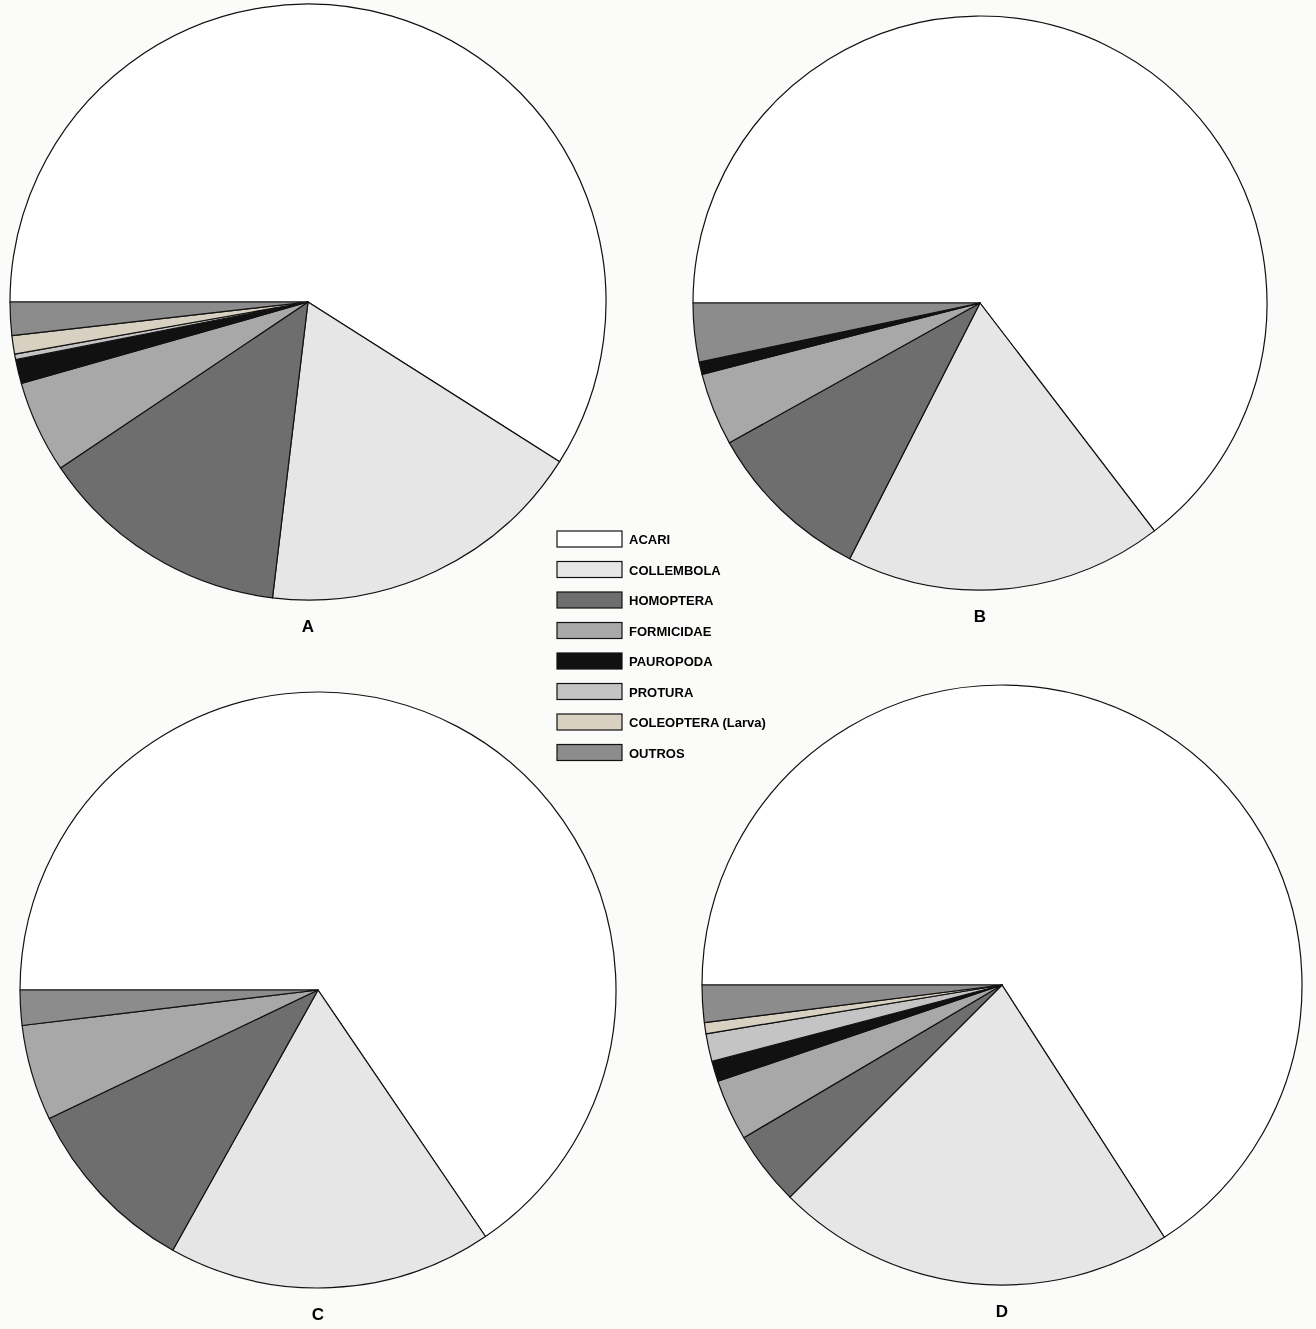 The height and width of the screenshot is (1329, 1316). I want to click on text: A, so click(308, 626).